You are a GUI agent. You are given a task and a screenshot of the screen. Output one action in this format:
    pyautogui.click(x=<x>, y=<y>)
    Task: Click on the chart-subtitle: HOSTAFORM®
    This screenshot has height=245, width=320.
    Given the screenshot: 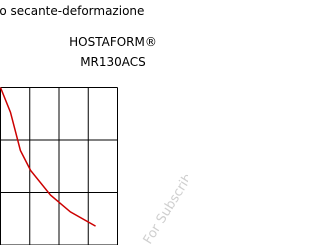 What is the action you would take?
    pyautogui.click(x=113, y=42)
    